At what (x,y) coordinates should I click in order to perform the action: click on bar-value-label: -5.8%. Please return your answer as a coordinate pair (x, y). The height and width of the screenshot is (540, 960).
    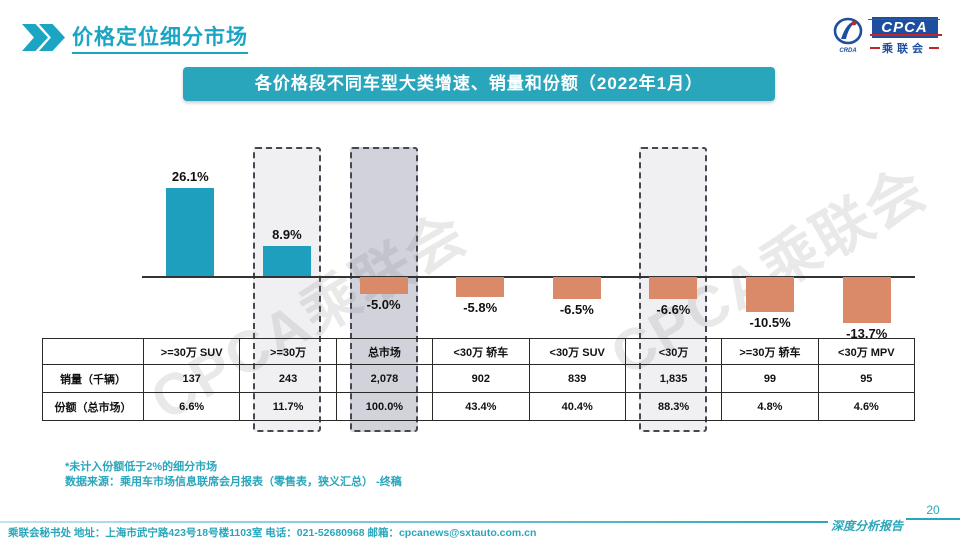
    Looking at the image, I should click on (480, 307).